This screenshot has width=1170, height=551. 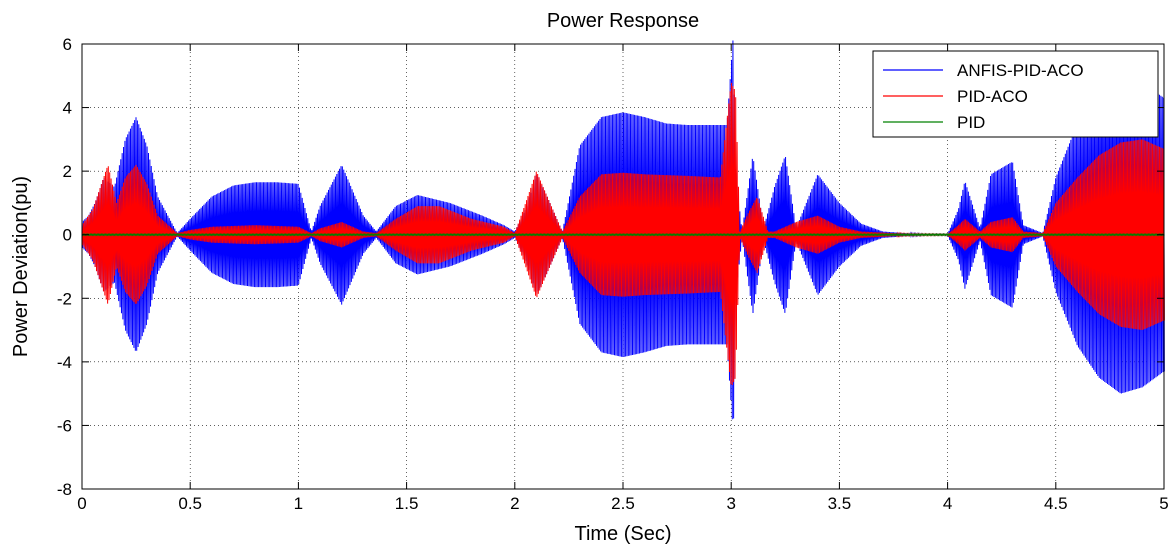 I want to click on x-tick-label: 1.5, so click(x=407, y=503).